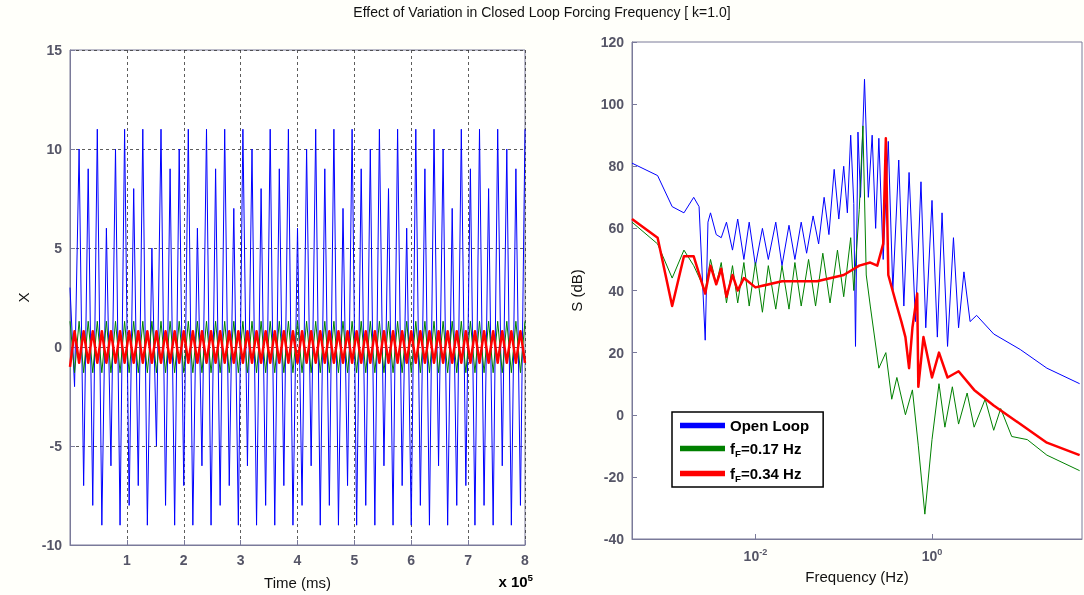 The height and width of the screenshot is (595, 1084). What do you see at coordinates (612, 42) in the screenshot?
I see `y-tick-label: 120` at bounding box center [612, 42].